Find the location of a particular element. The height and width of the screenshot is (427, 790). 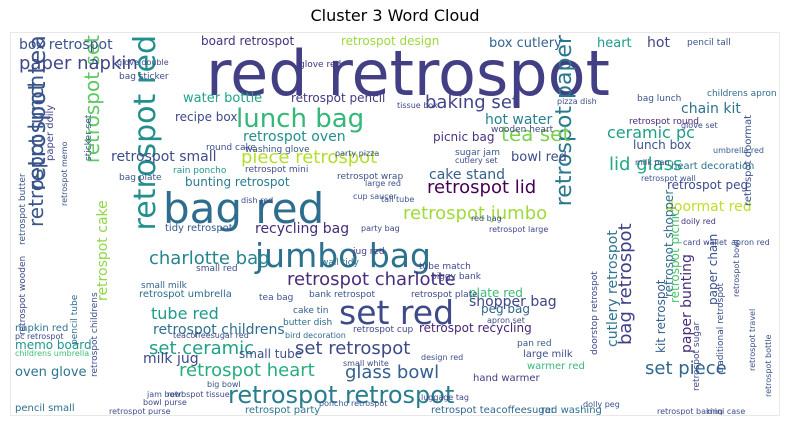

word-97: rain poncho is located at coordinates (200, 171).